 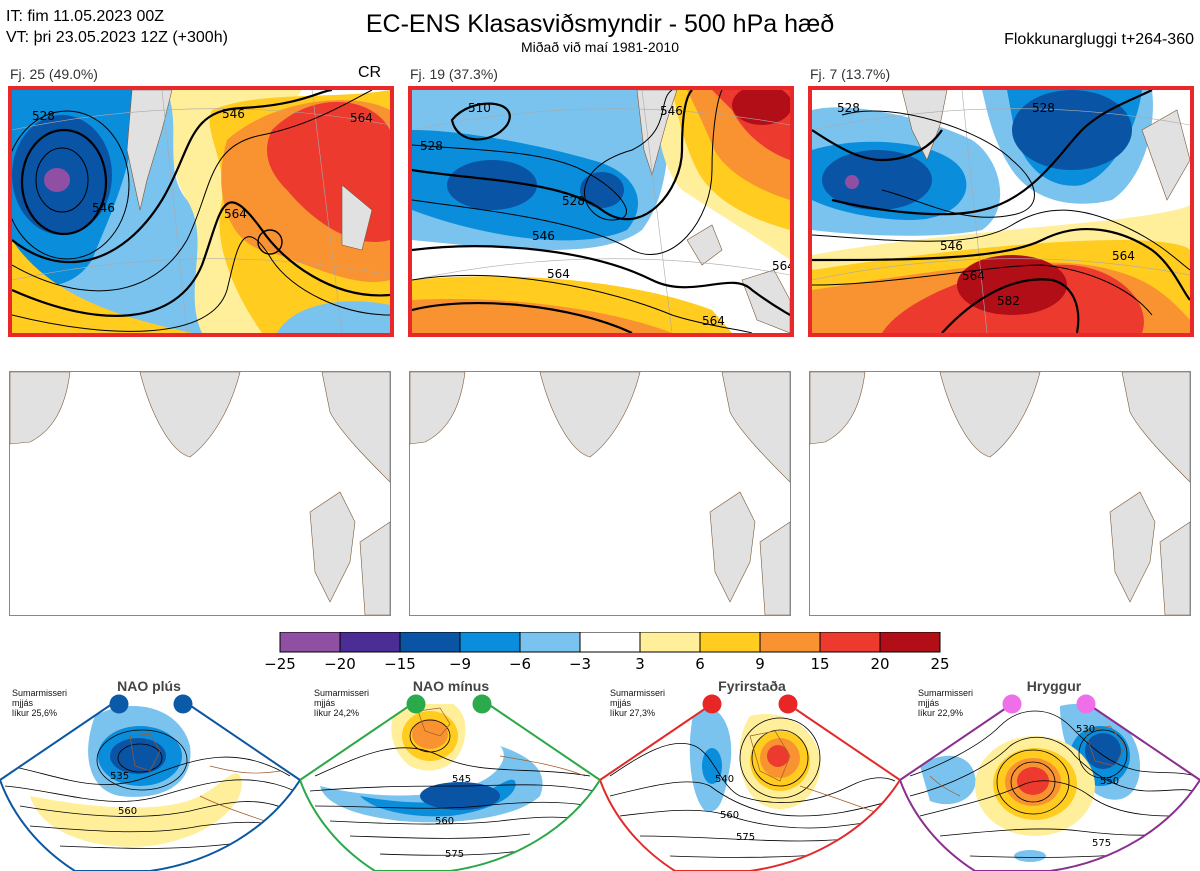 What do you see at coordinates (638, 703) in the screenshot?
I see `regime-3-note: Sumarmisseri mjjás líkur 27,3%` at bounding box center [638, 703].